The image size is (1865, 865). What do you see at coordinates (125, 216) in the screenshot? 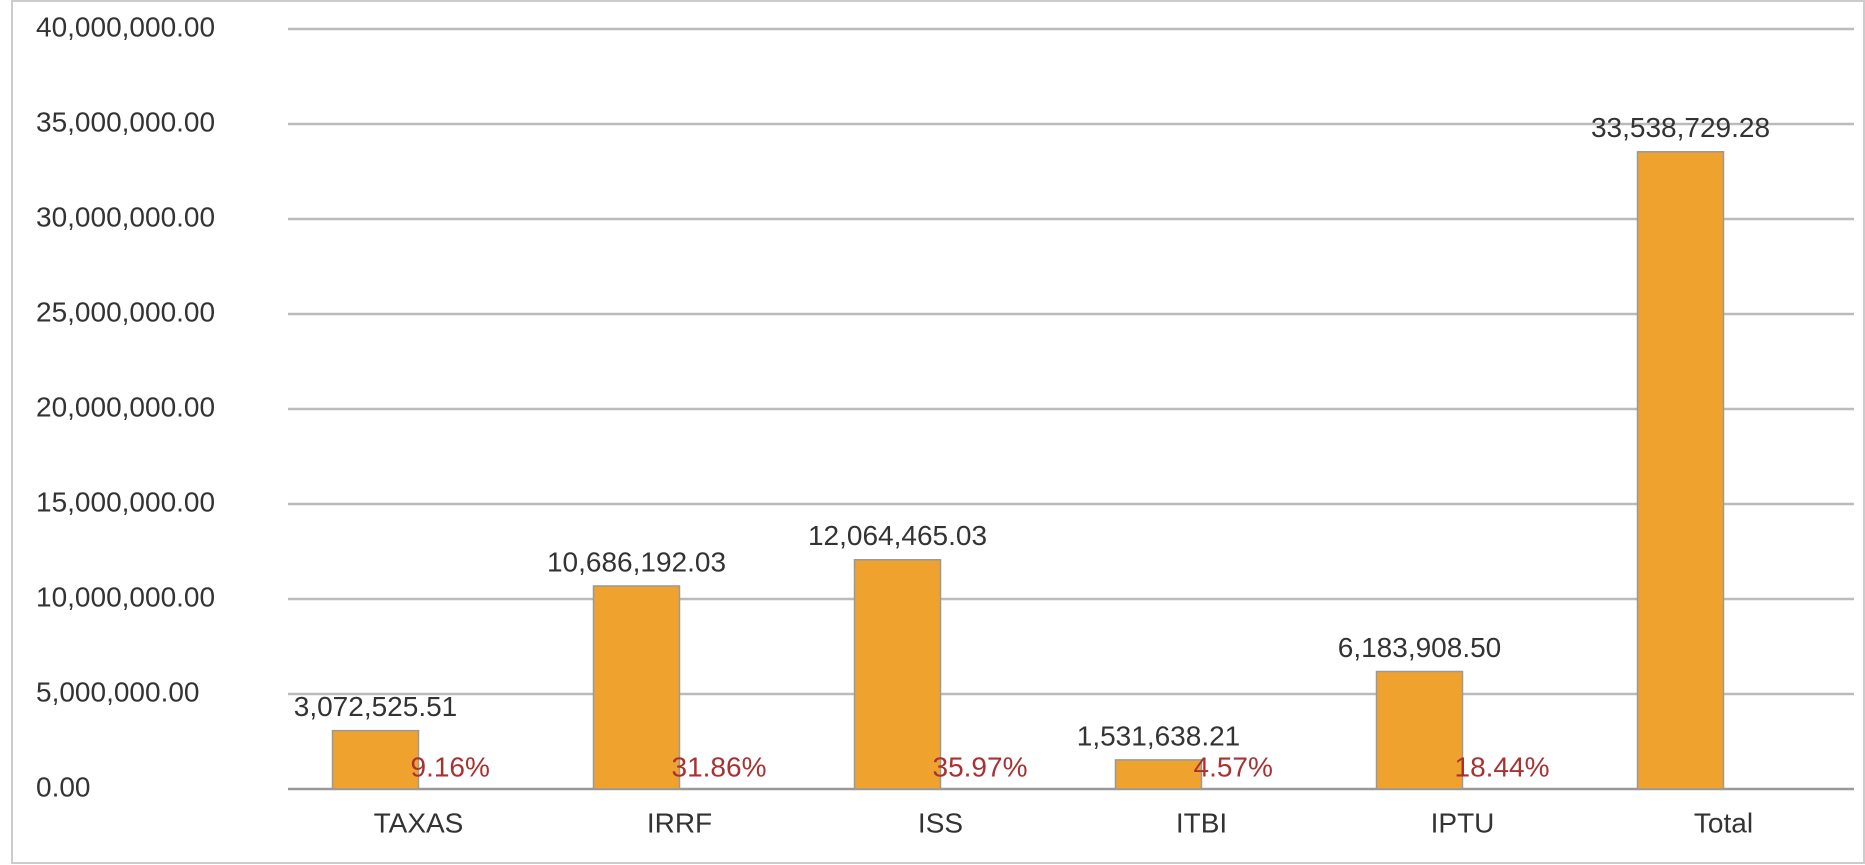
I see `y-tick-label: 30,000,000.00` at bounding box center [125, 216].